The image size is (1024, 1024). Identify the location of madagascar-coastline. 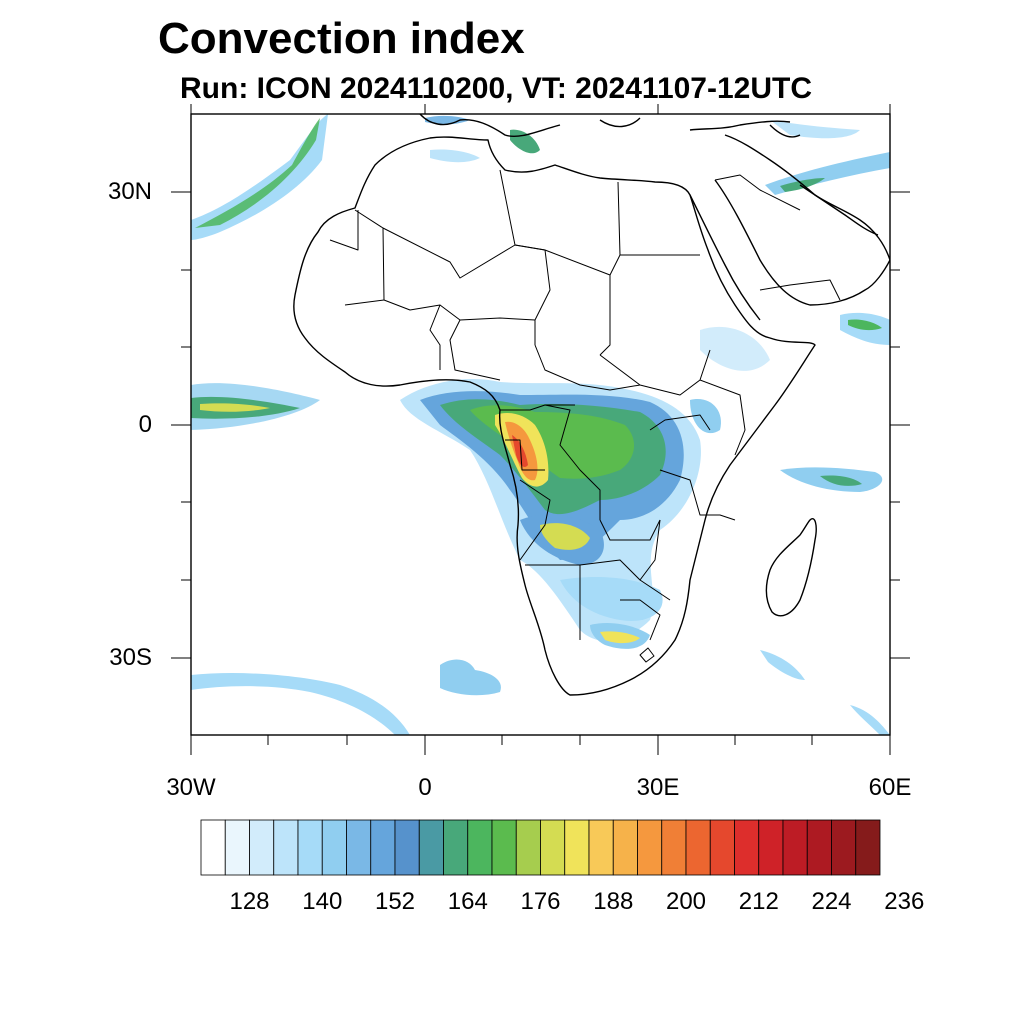
(791, 567).